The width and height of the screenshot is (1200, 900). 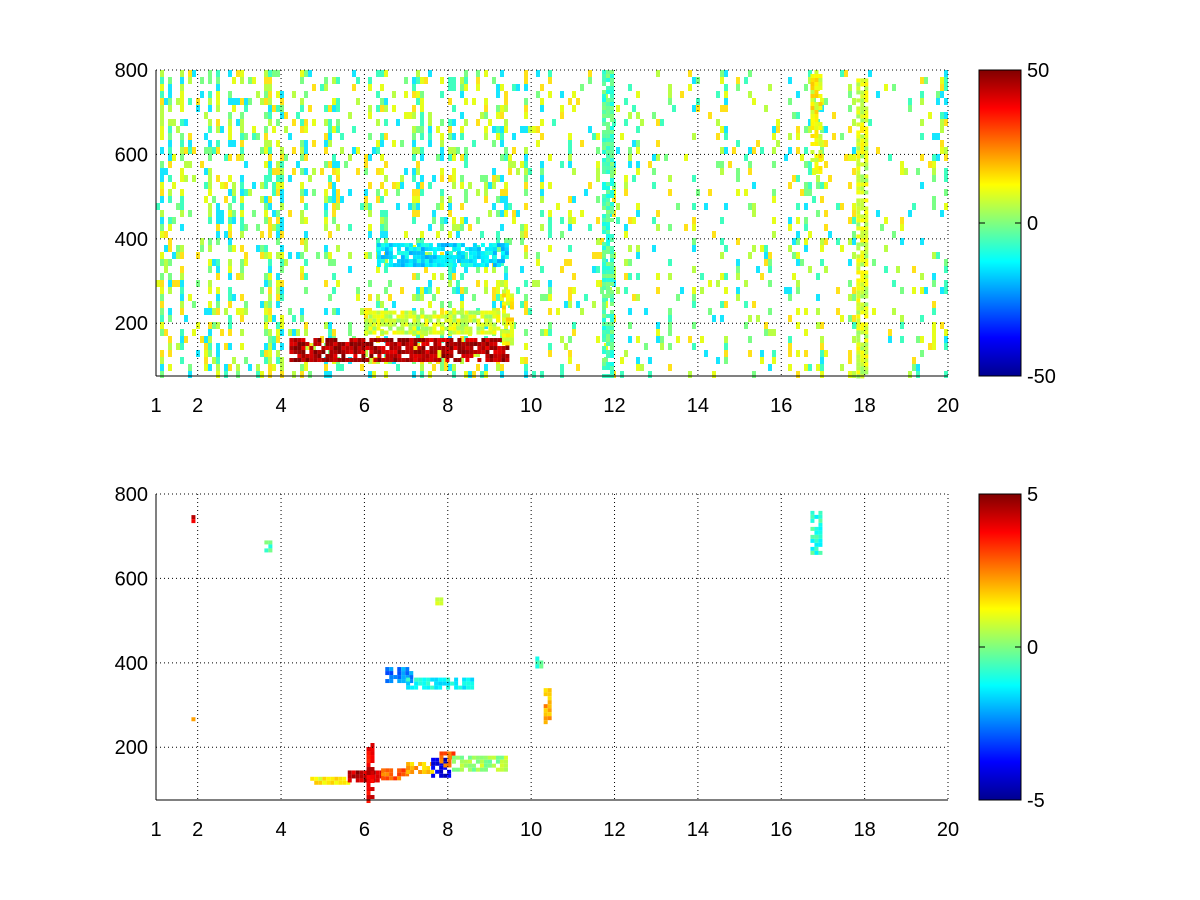 What do you see at coordinates (197, 406) in the screenshot?
I see `x-tick-label: 2` at bounding box center [197, 406].